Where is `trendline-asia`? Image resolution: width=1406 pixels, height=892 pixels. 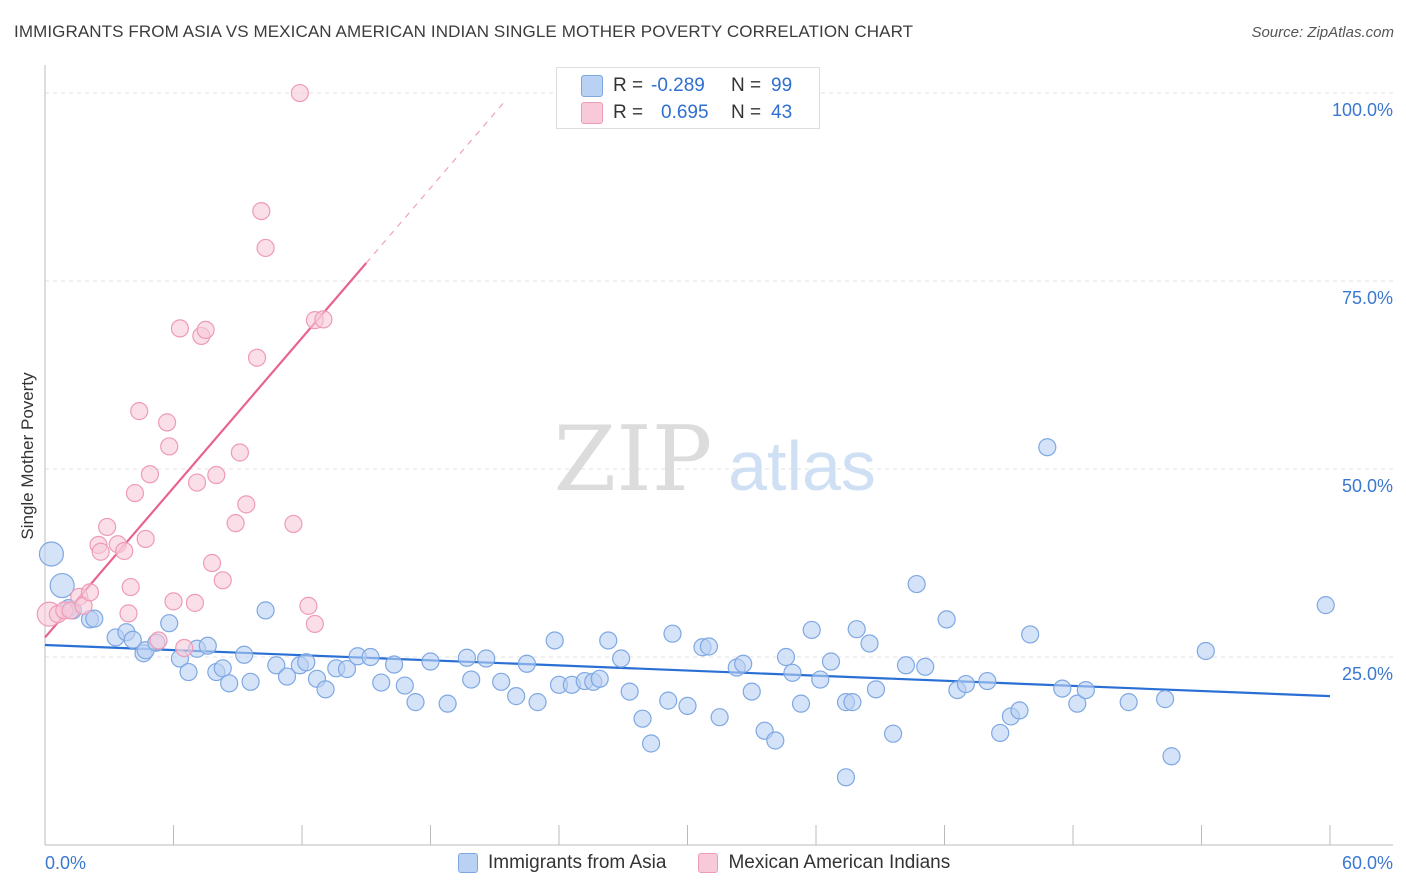
trendline-asia is located at coordinates (687, 670).